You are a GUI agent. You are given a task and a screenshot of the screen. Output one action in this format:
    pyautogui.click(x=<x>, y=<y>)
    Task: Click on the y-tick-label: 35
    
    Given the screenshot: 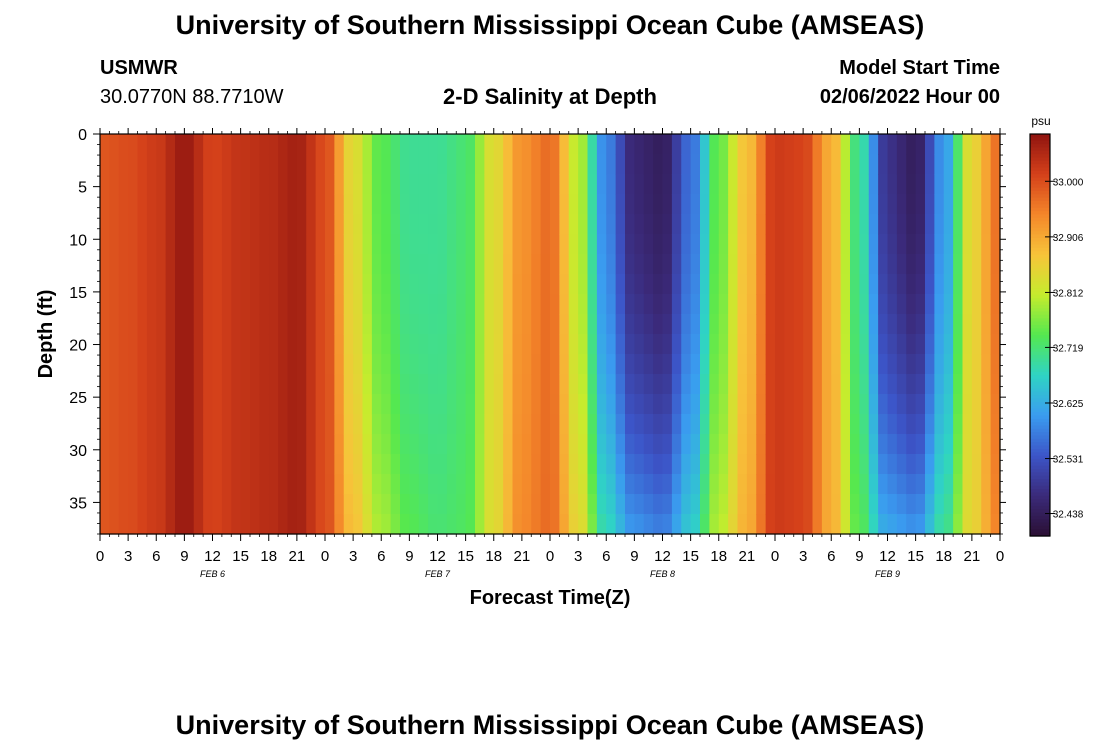 What is the action you would take?
    pyautogui.click(x=78, y=503)
    